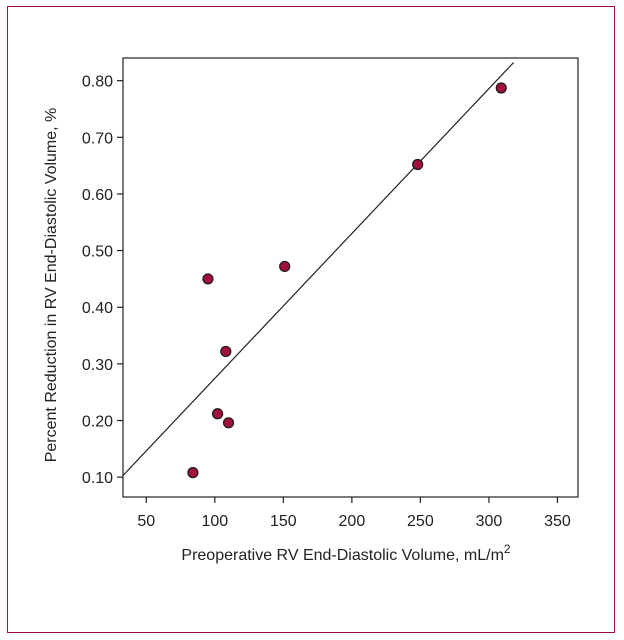 The image size is (624, 640). What do you see at coordinates (97, 365) in the screenshot?
I see `y-tick-label: 0.30` at bounding box center [97, 365].